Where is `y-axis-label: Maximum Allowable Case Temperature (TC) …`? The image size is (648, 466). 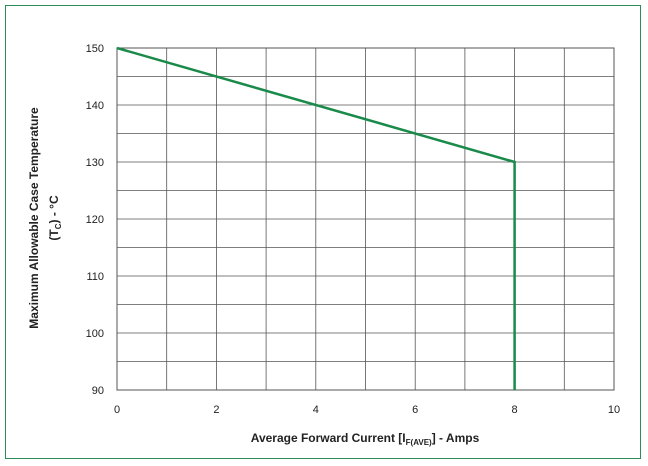 y-axis-label: Maximum Allowable Case Temperature (TC) … is located at coordinates (45, 218).